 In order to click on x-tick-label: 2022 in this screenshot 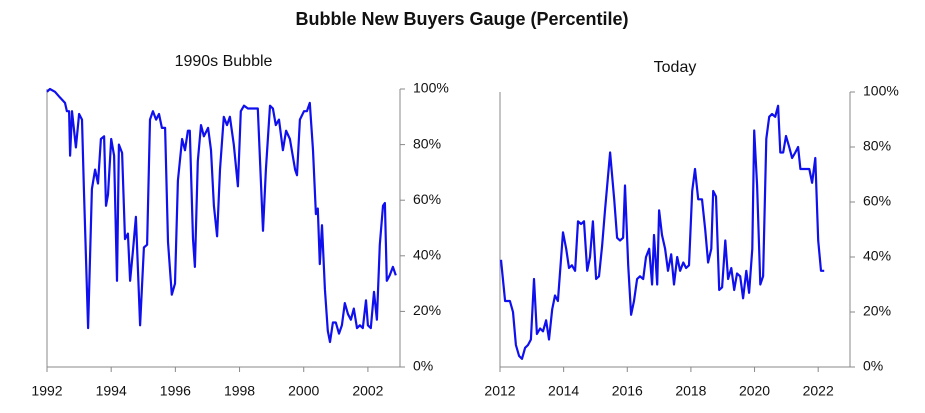, I will do `click(818, 391)`.